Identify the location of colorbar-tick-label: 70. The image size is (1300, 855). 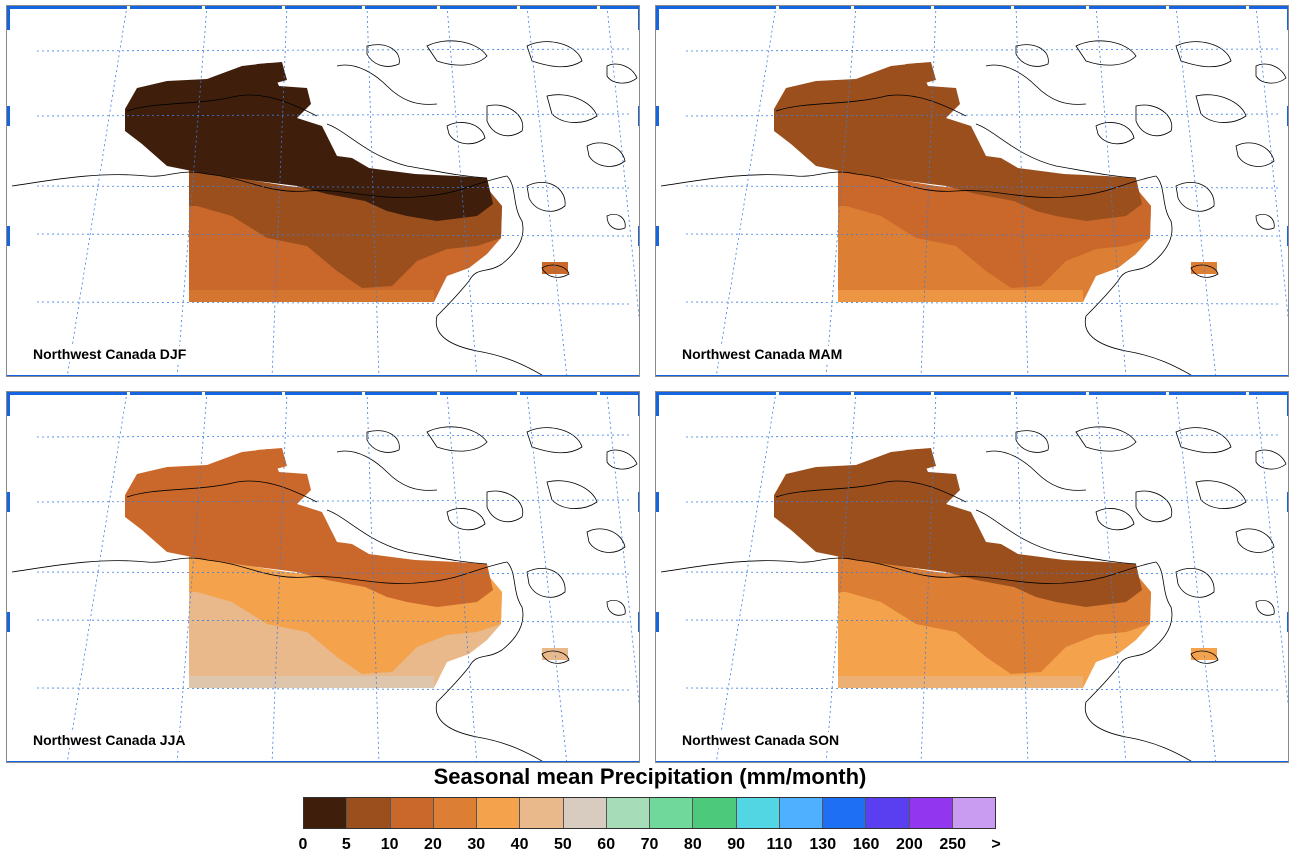
(649, 844).